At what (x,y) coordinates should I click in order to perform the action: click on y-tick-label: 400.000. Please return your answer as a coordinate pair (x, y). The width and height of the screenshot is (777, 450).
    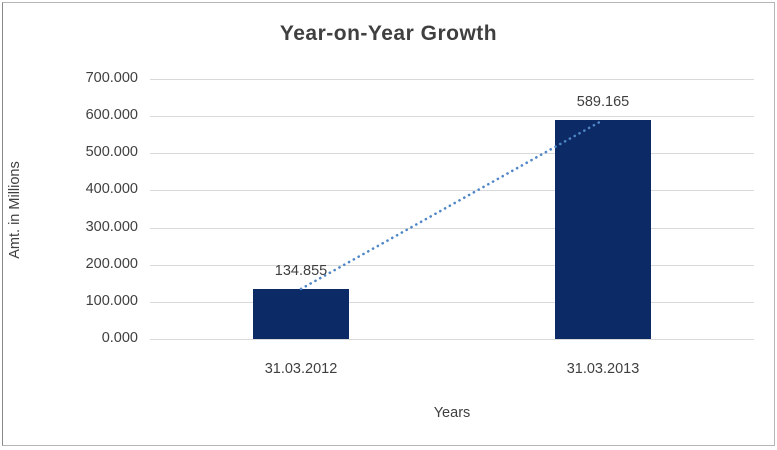
    Looking at the image, I should click on (111, 189).